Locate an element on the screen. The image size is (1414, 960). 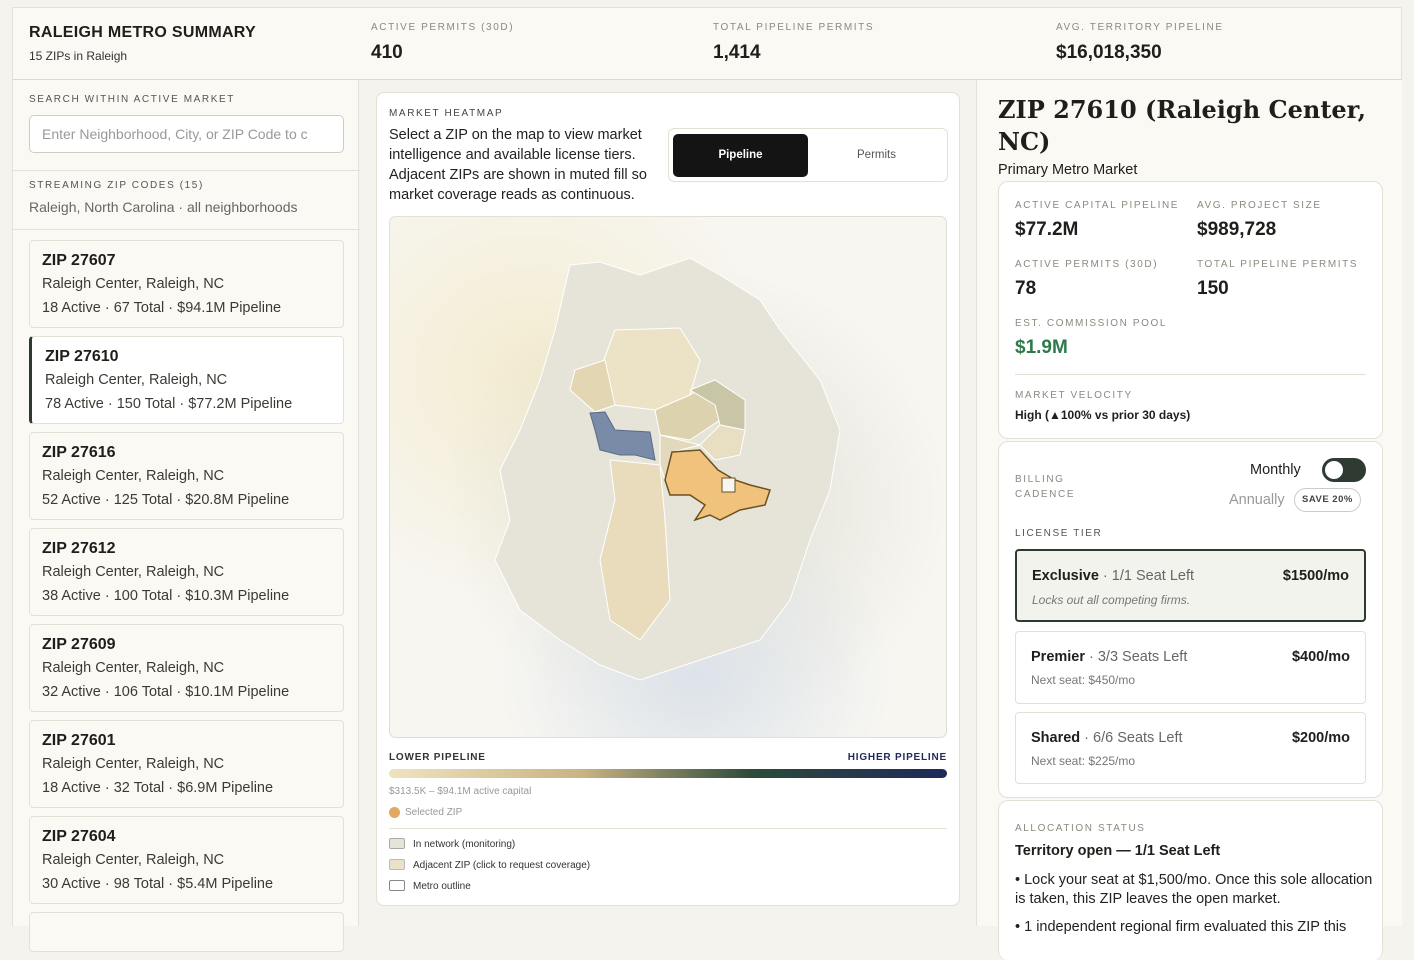
velocity-label: MARKET VELOCITY is located at coordinates (1074, 395).